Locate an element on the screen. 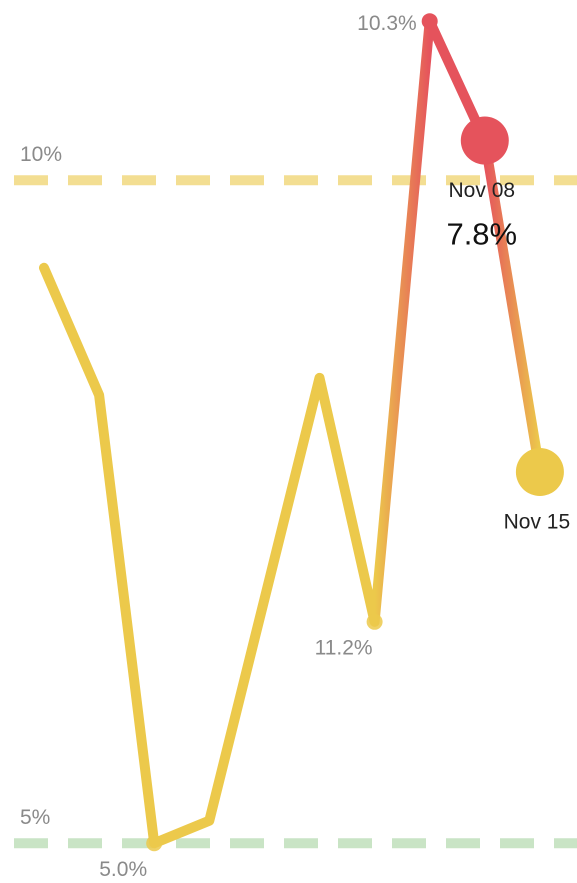  reference-label: 5% is located at coordinates (35, 817).